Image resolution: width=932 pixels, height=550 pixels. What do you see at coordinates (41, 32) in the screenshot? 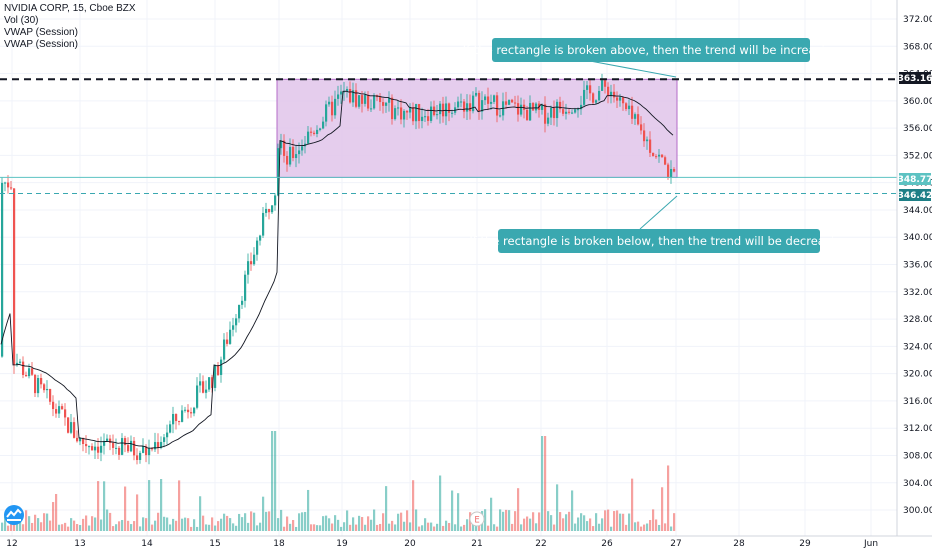
I see `vwap-legend-1: VWAP (Session)` at bounding box center [41, 32].